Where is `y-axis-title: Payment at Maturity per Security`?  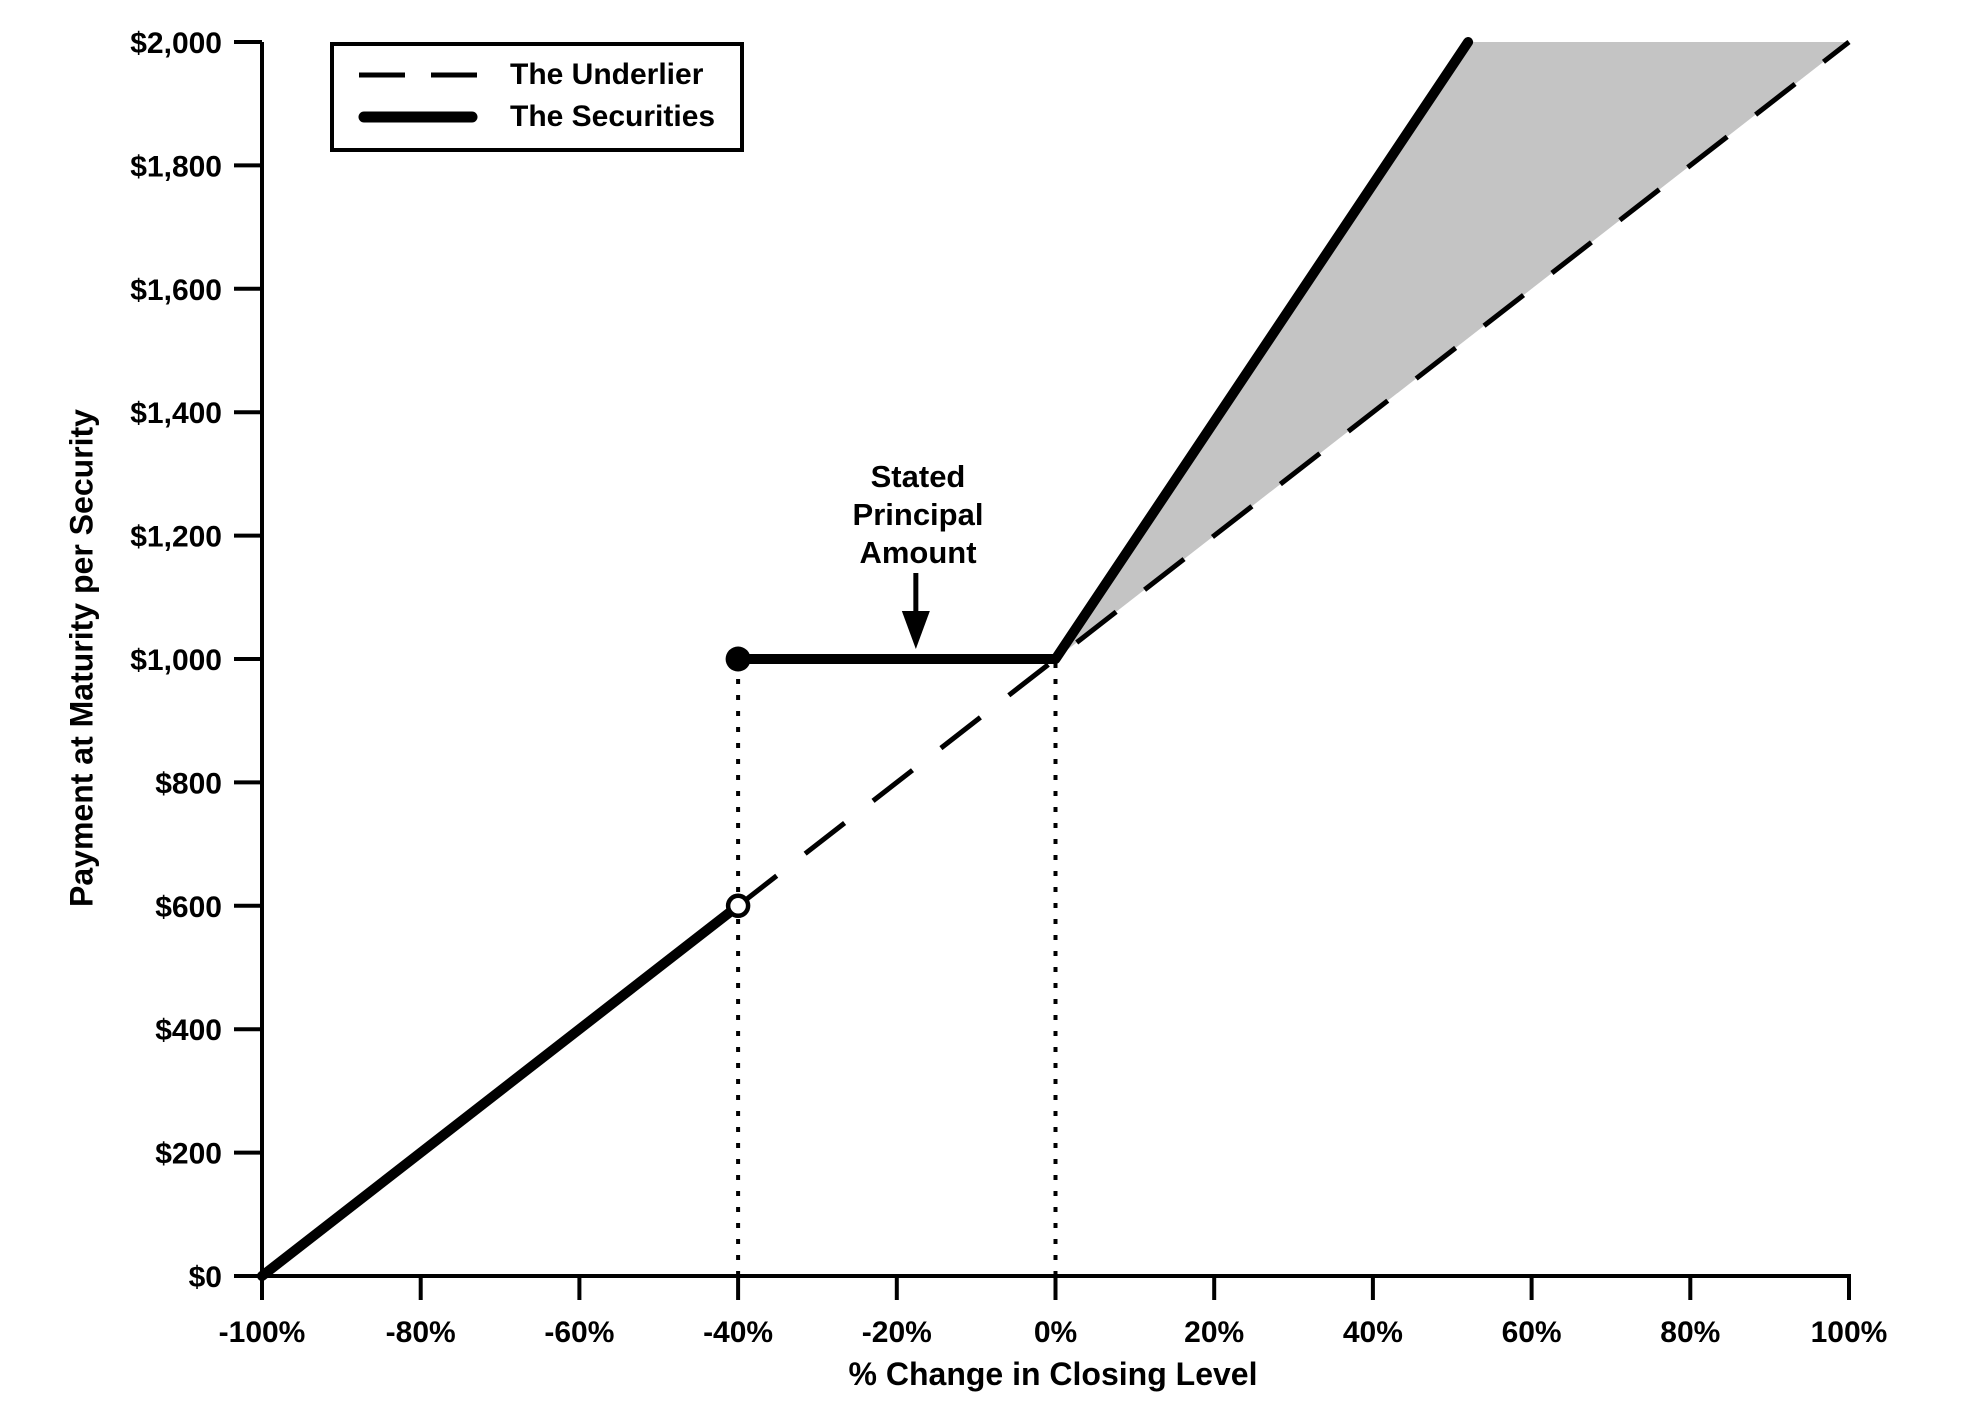
y-axis-title: Payment at Maturity per Security is located at coordinates (81, 658).